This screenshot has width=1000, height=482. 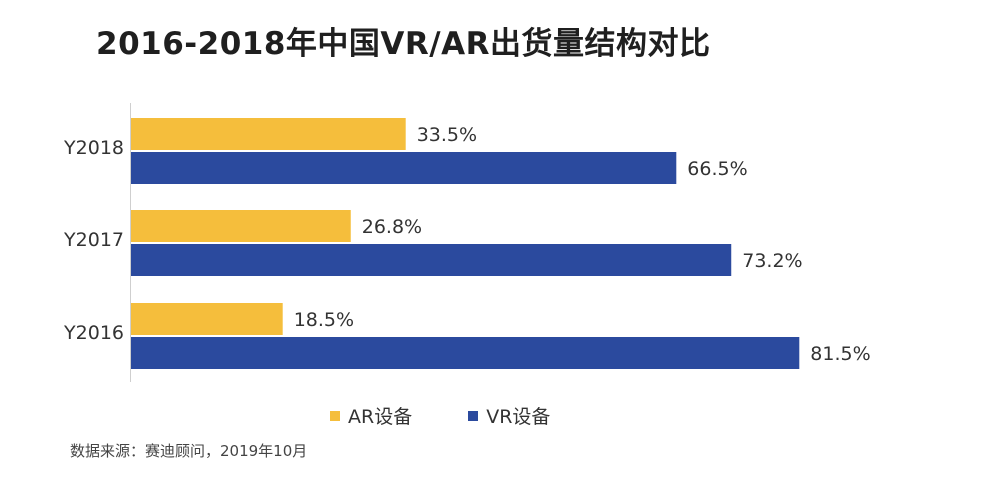 I want to click on category-label: Y2017, so click(x=93, y=240).